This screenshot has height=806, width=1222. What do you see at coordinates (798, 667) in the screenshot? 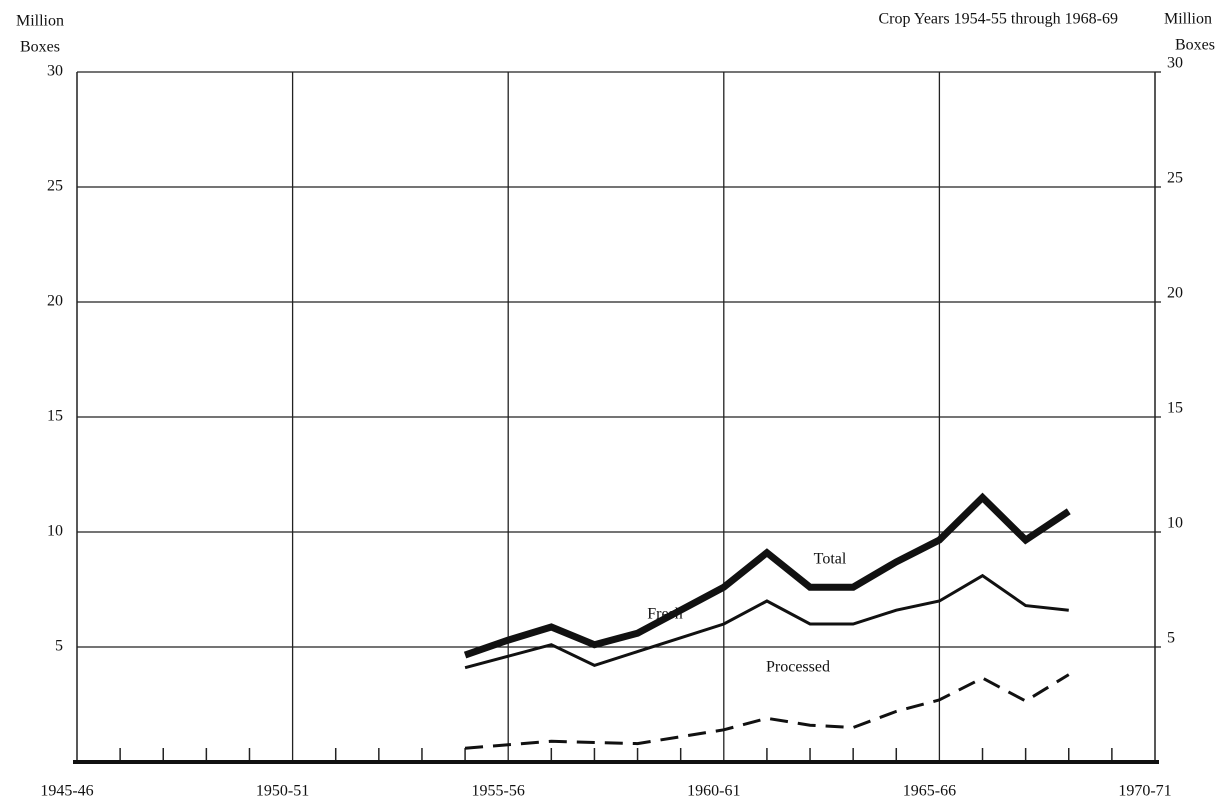
I see `series-label: Processed` at bounding box center [798, 667].